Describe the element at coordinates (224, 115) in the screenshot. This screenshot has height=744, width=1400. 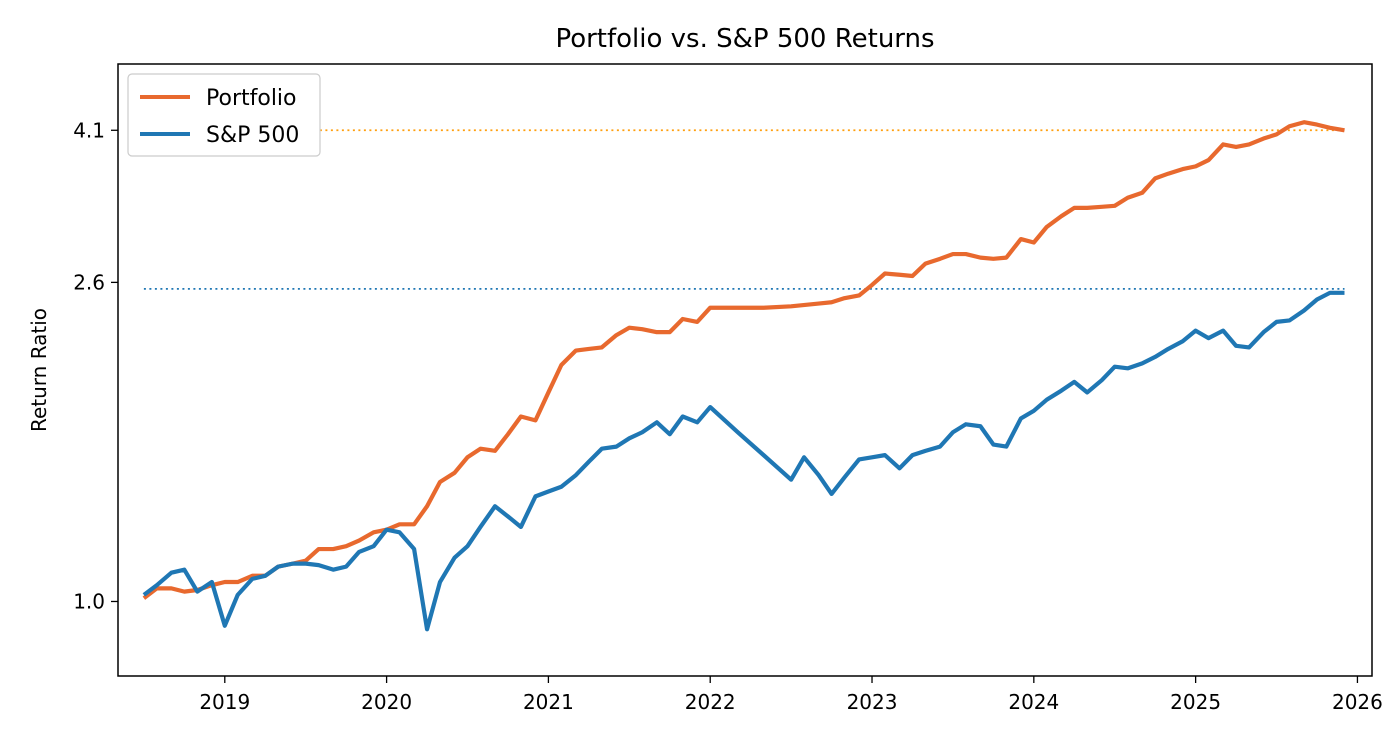
I see `legend: Portfolio S&P 500` at that location.